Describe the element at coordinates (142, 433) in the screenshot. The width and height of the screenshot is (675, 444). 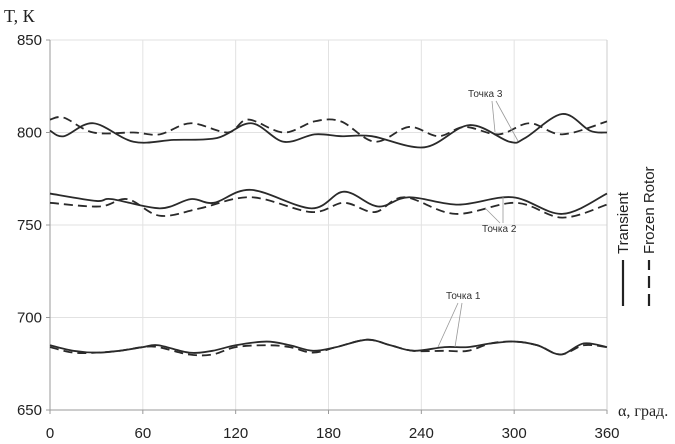
I see `x-tick-label: 60` at that location.